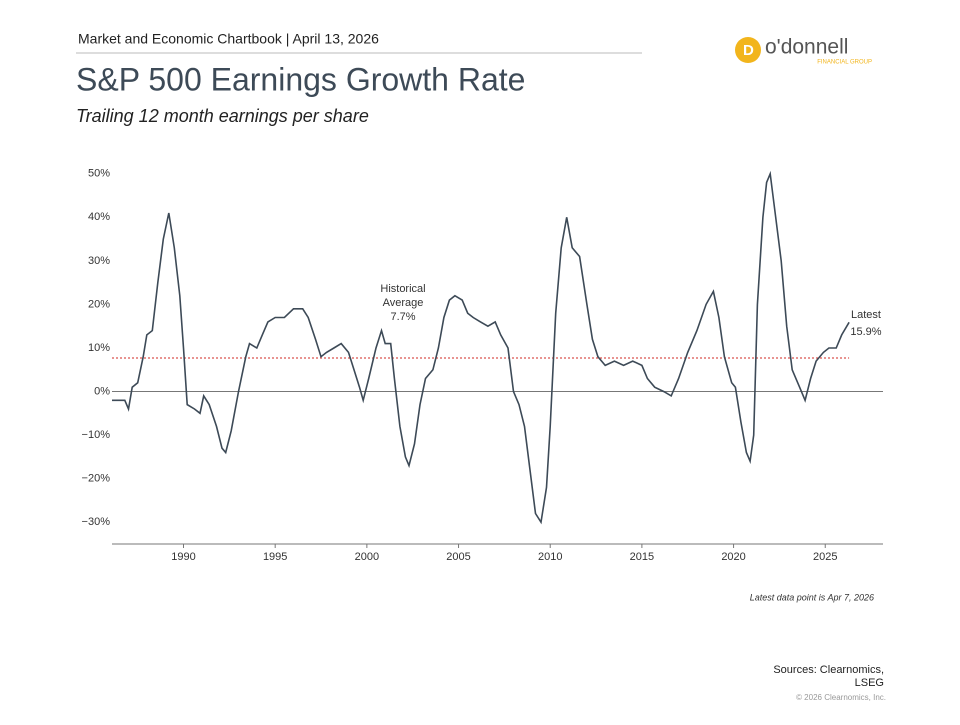  Describe the element at coordinates (828, 670) in the screenshot. I see `sources: Sources: Clearnomics,` at that location.